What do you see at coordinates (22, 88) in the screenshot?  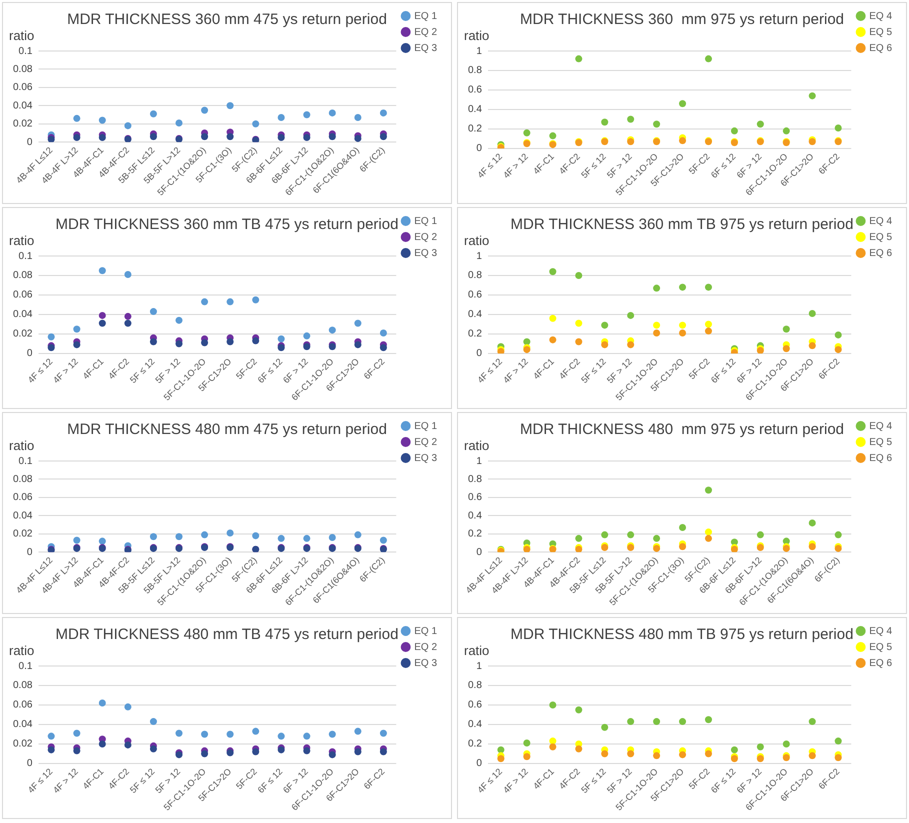 I see `y-tick-label: 0.06` at bounding box center [22, 88].